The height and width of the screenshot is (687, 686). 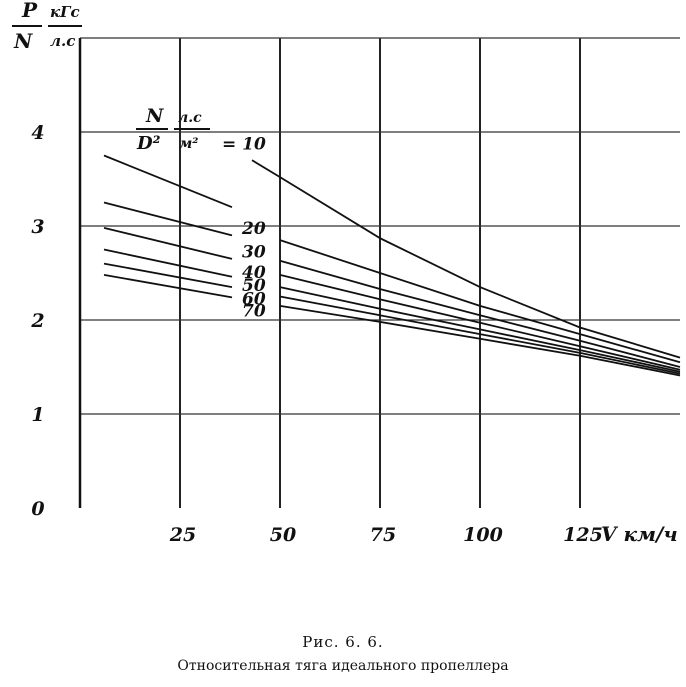 I want to click on figure-number: Рис. 6. 6., so click(x=343, y=642).